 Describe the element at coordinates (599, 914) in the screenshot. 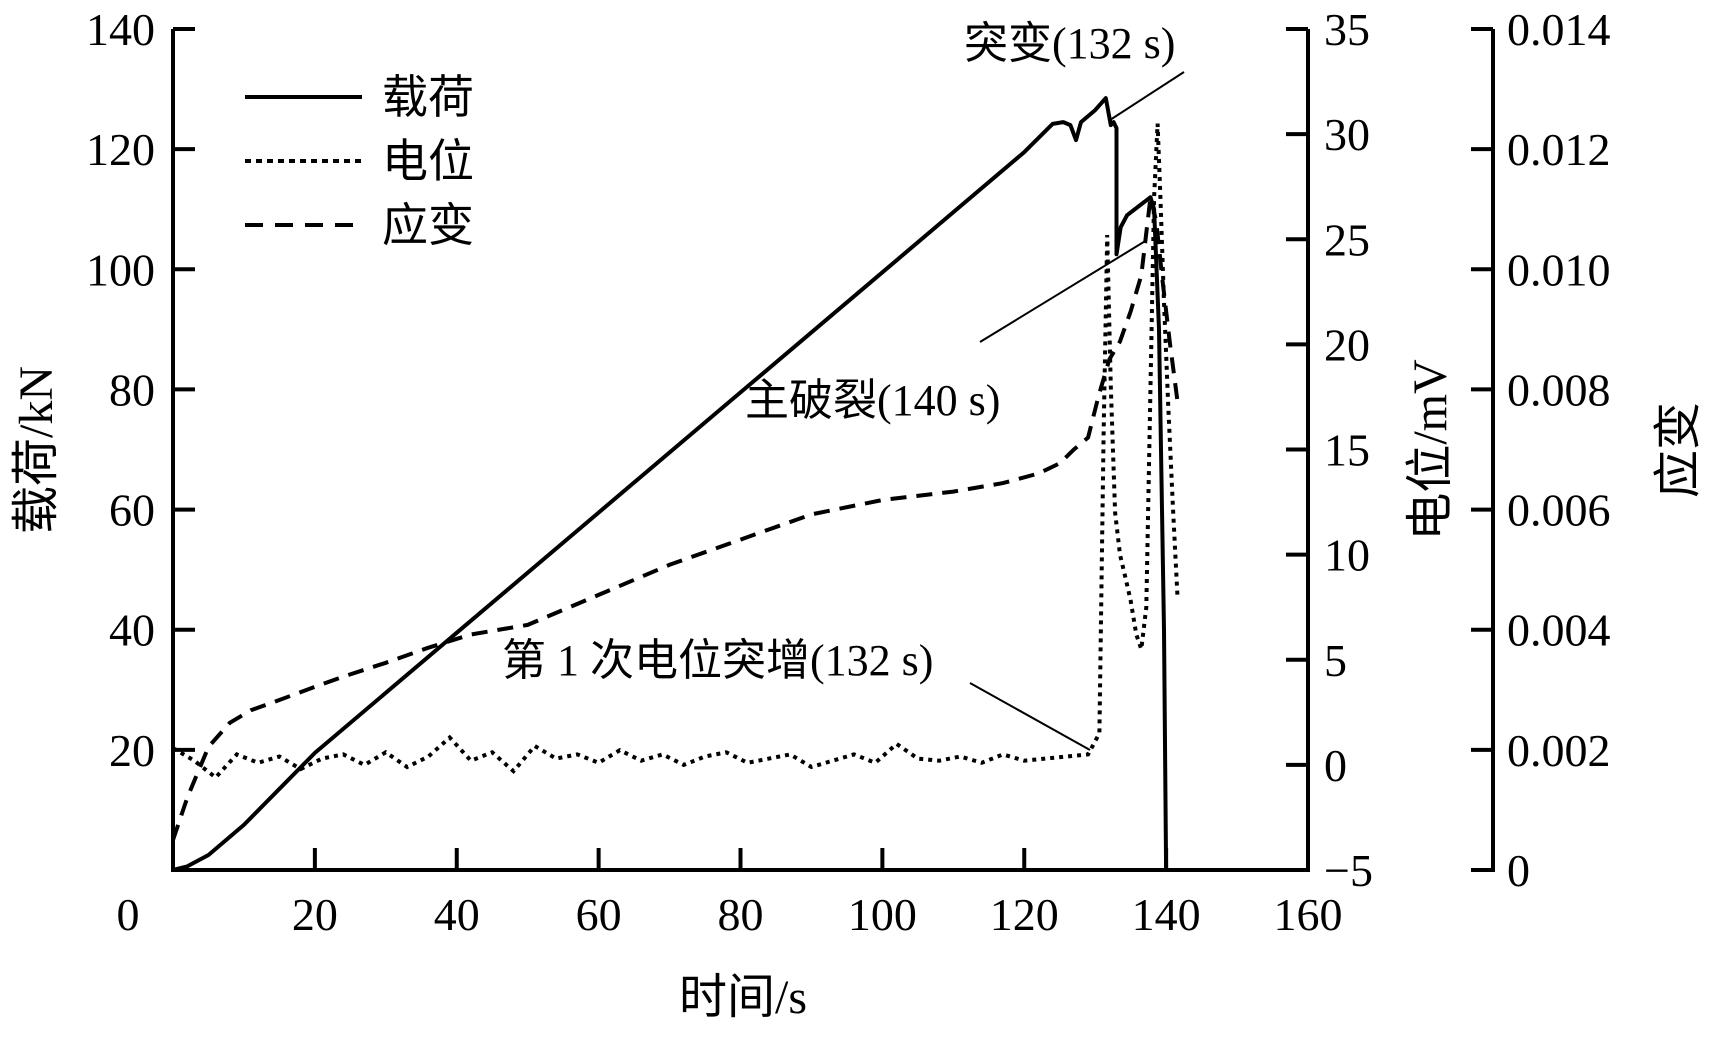

I see `x-tick-label: 60` at that location.